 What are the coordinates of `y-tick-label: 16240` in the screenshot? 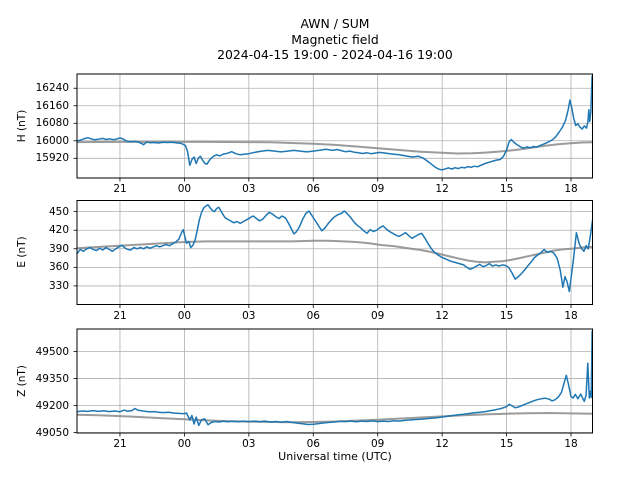 It's located at (52, 88).